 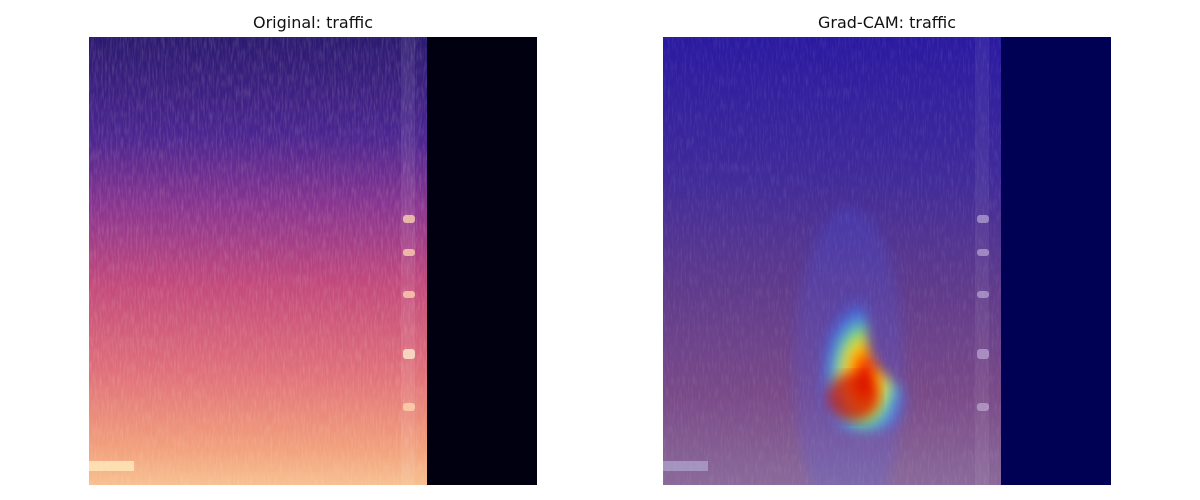 What do you see at coordinates (312, 22) in the screenshot?
I see `original-panel-title: Original: traffic` at bounding box center [312, 22].